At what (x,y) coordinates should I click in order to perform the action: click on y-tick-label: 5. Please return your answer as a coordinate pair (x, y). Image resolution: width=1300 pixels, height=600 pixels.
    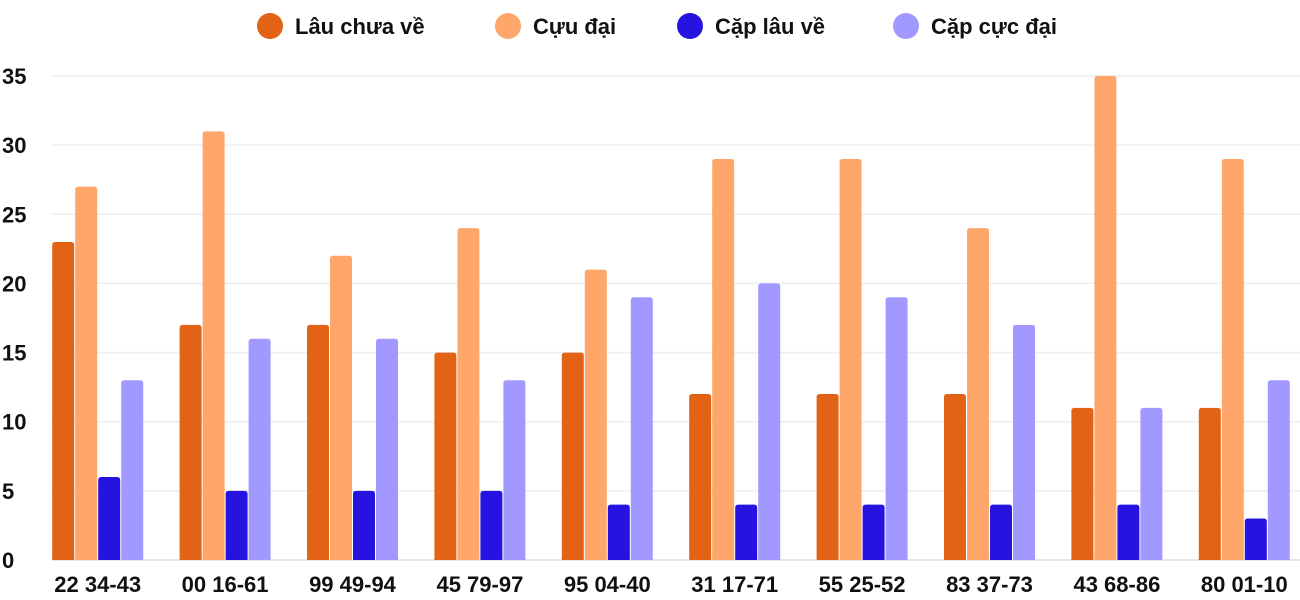
    Looking at the image, I should click on (8, 491).